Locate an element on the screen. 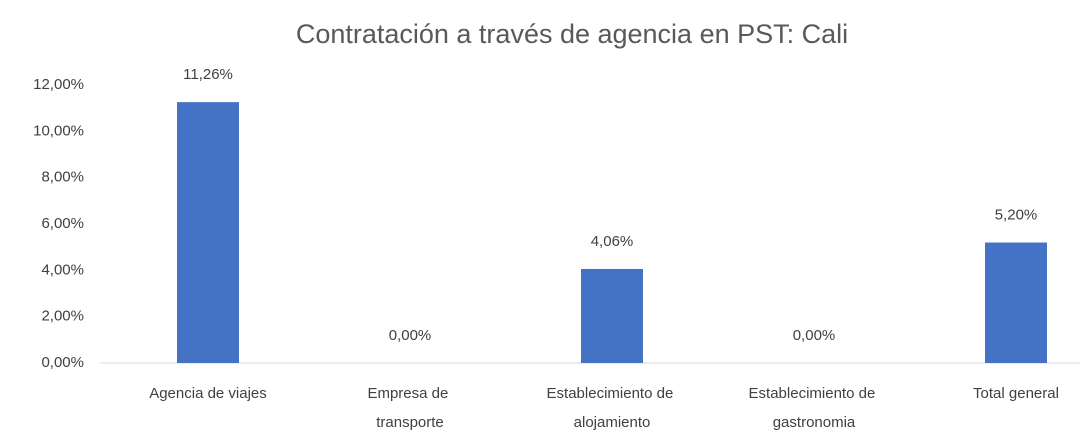 This screenshot has height=435, width=1085. y-tick-label: 2,00% is located at coordinates (62, 316).